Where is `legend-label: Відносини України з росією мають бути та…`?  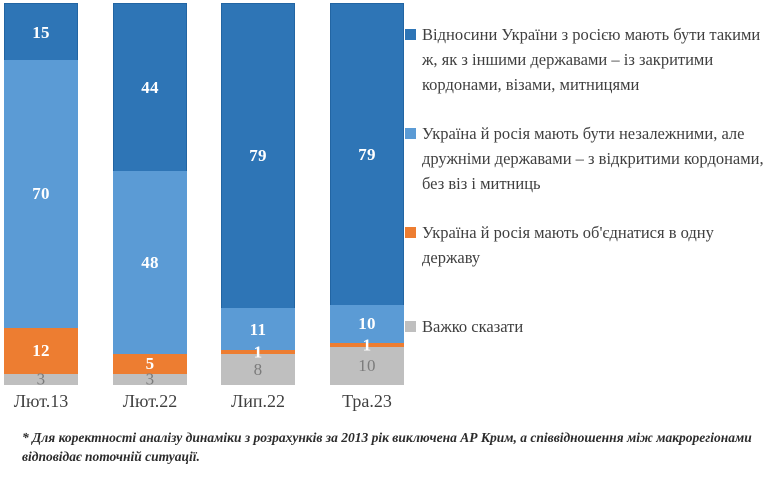 legend-label: Відносини України з росією мають бути та… is located at coordinates (591, 59).